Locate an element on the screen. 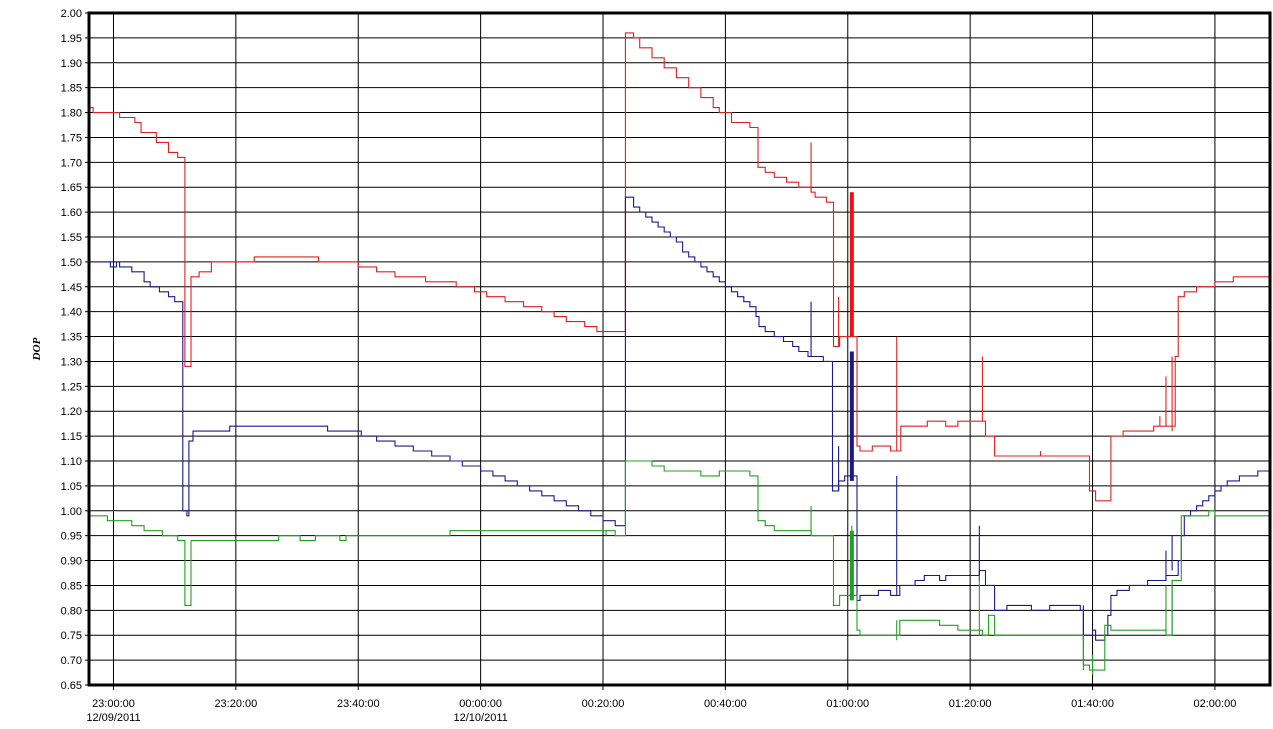 The height and width of the screenshot is (729, 1273). y-tick-label: 1.55 is located at coordinates (71, 238).